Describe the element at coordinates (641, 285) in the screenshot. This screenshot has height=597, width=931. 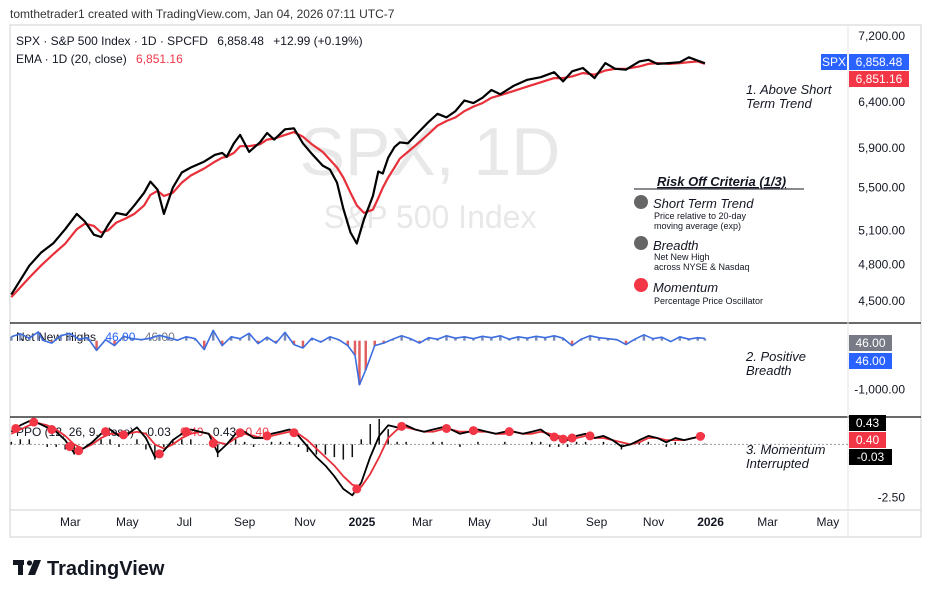
I see `criteria-dot-momentum` at that location.